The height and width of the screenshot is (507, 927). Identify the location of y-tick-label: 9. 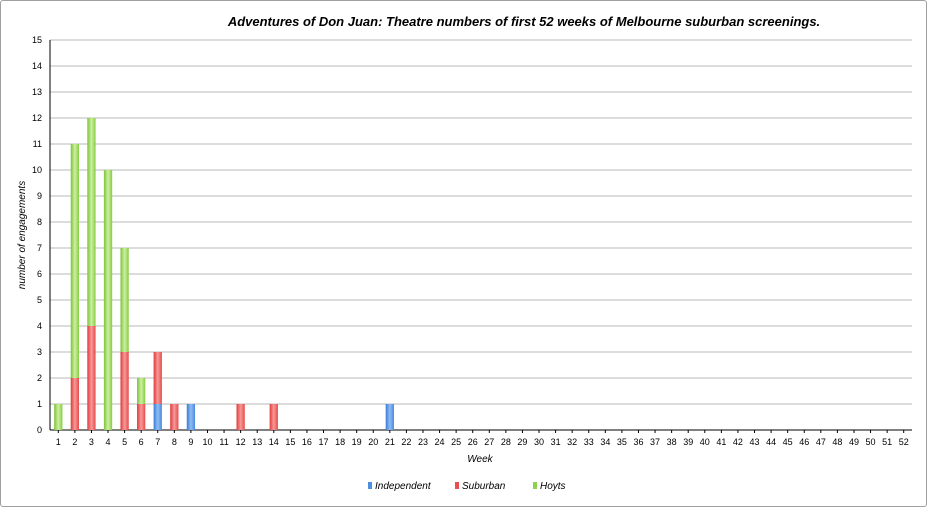
(39, 196).